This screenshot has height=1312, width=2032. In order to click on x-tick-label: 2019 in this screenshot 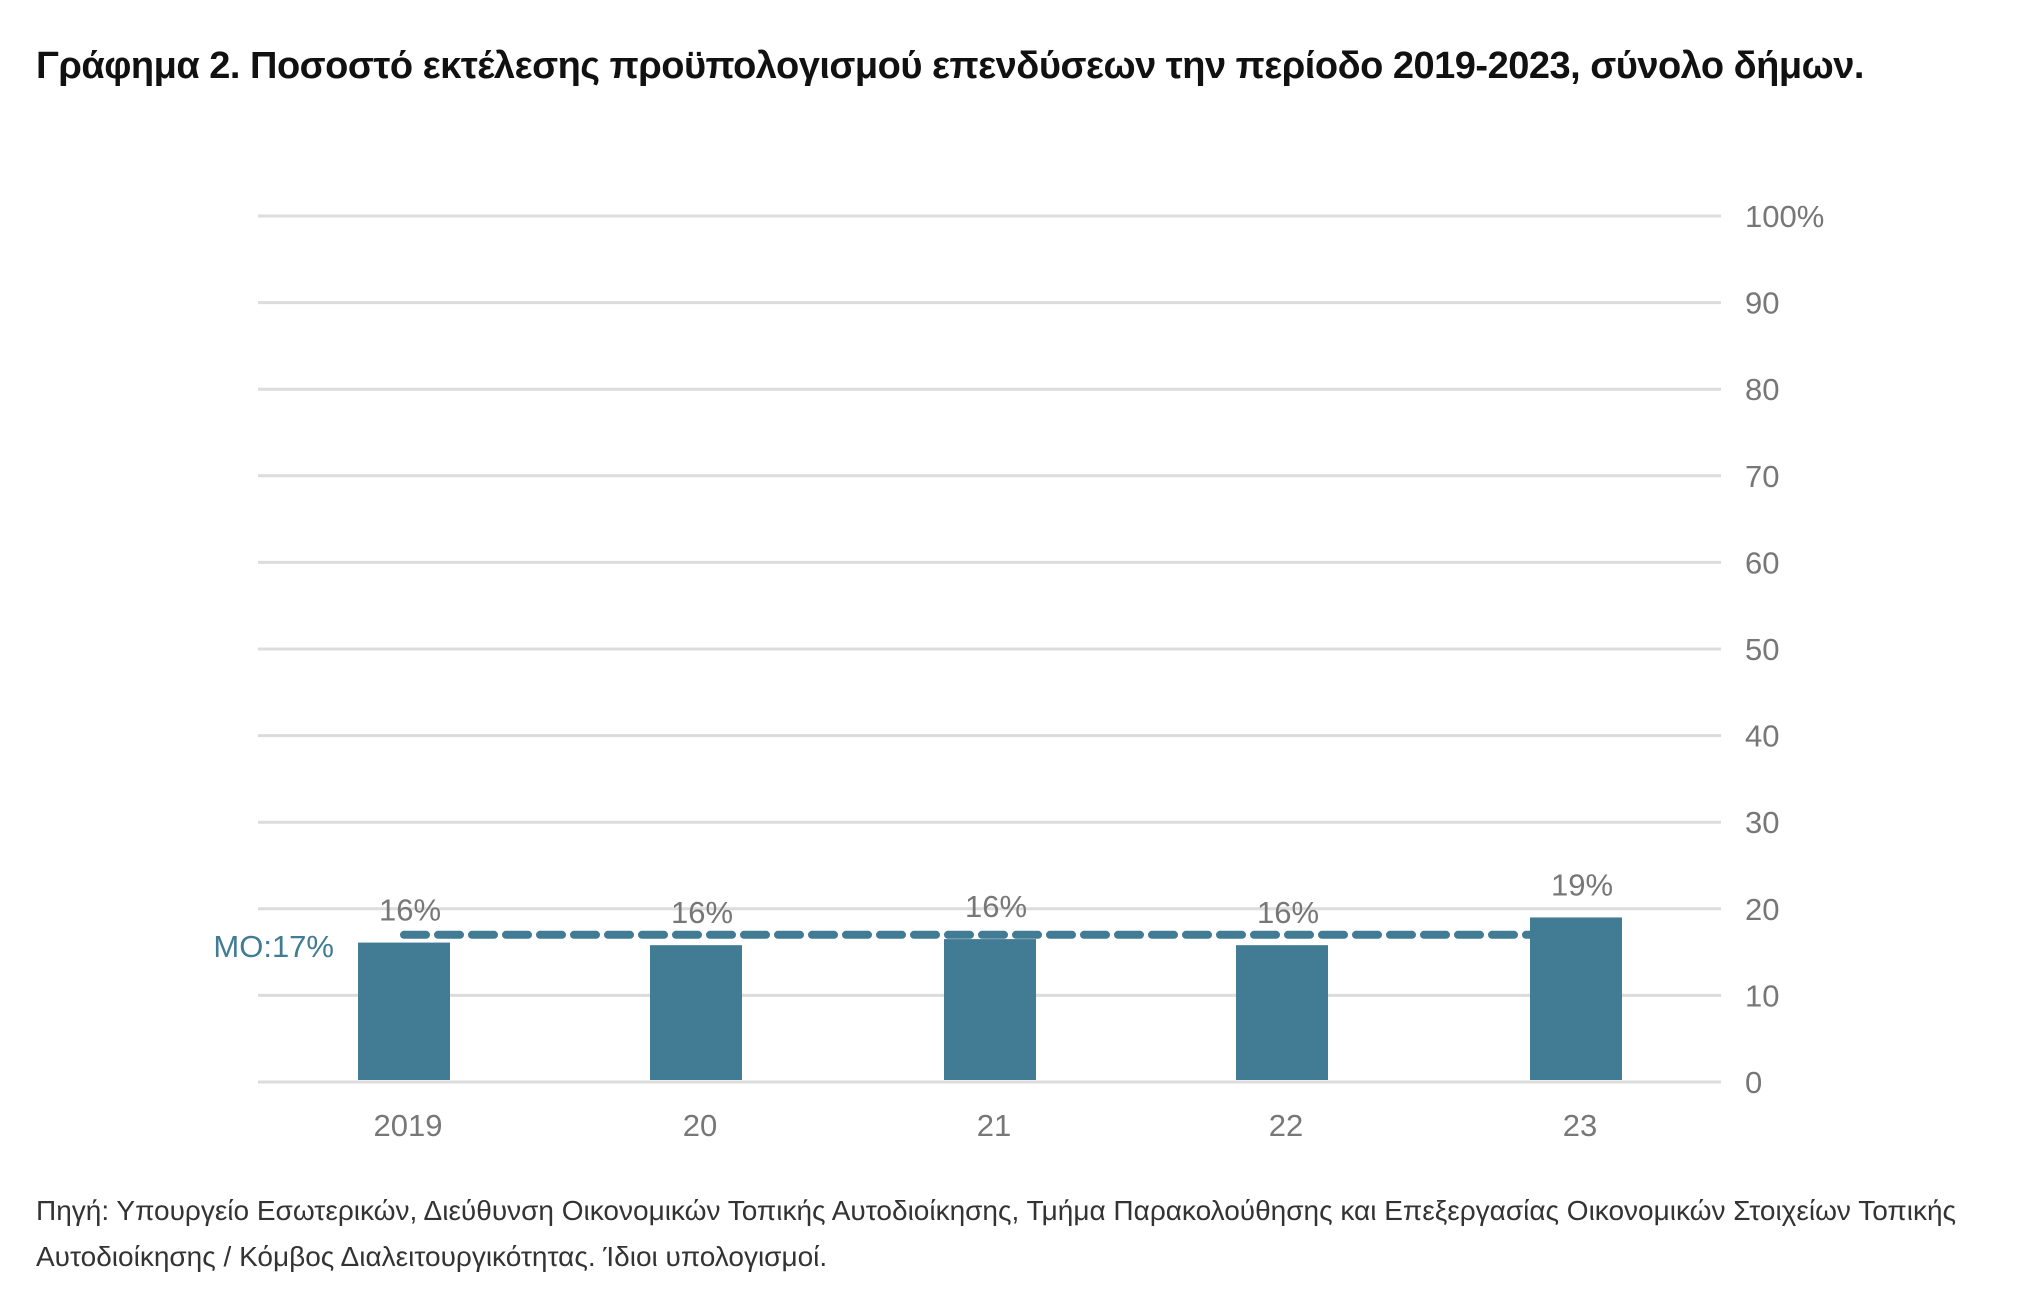, I will do `click(408, 1125)`.